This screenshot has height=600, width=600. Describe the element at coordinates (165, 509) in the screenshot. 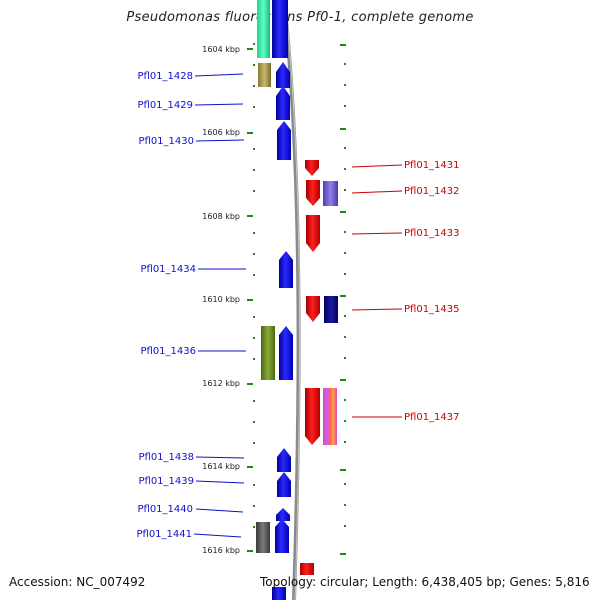

I see `gene-label: Pfl01_1440` at that location.